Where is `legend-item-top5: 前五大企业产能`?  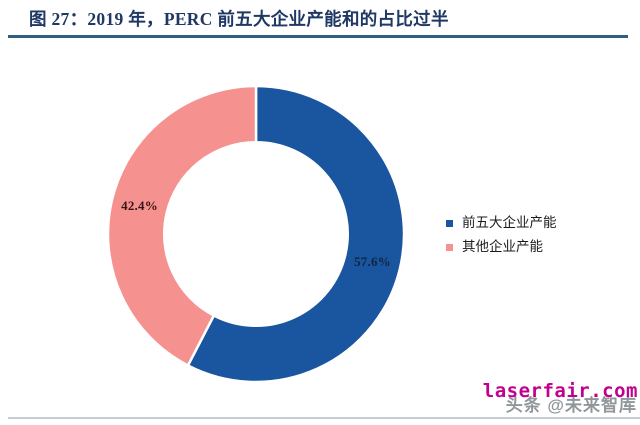
legend-item-top5: 前五大企业产能 is located at coordinates (501, 223).